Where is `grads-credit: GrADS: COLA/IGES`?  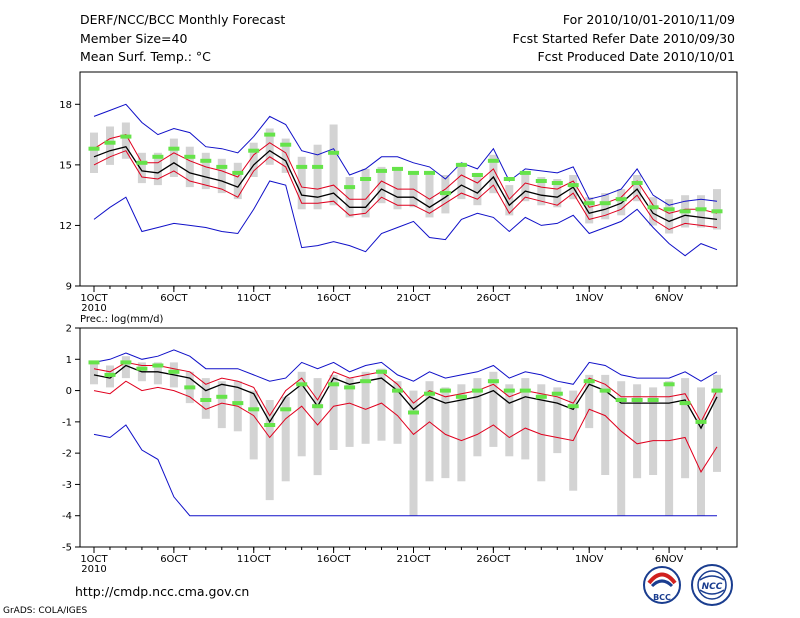 grads-credit: GrADS: COLA/IGES is located at coordinates (45, 611).